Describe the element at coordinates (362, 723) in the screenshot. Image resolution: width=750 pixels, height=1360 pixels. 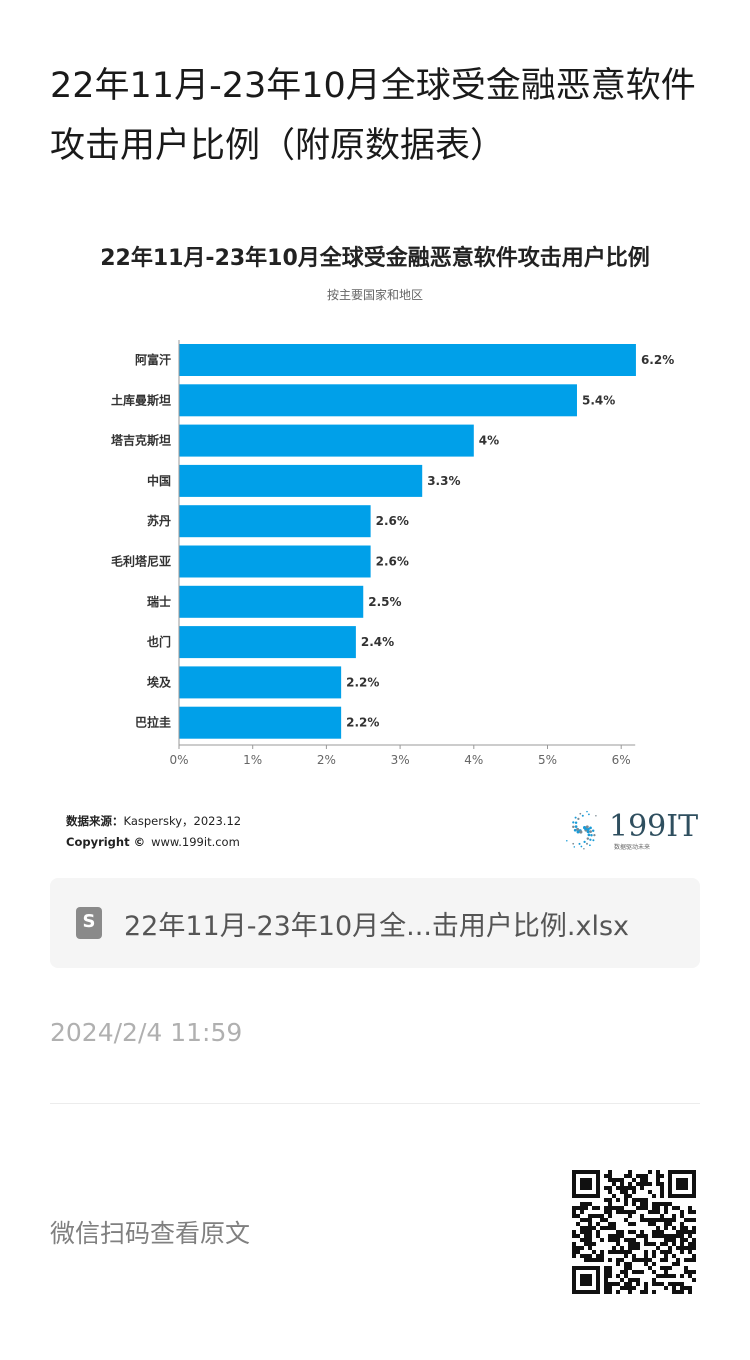
I see `value-label: 2.2%` at that location.